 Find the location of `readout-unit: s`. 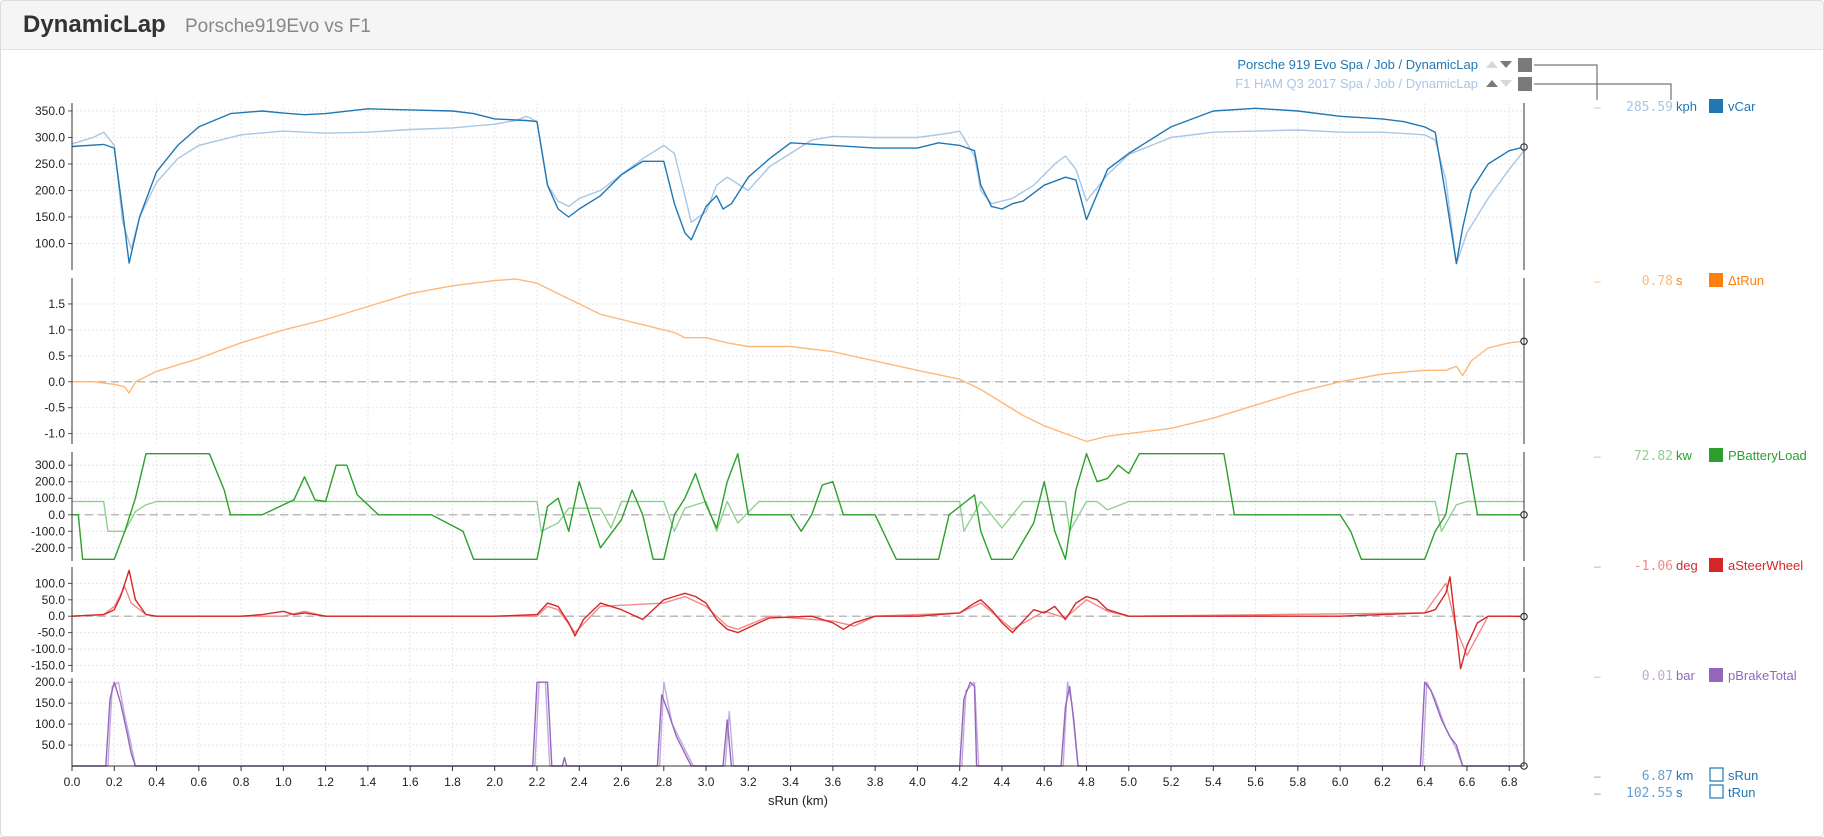

readout-unit: s is located at coordinates (1679, 280).